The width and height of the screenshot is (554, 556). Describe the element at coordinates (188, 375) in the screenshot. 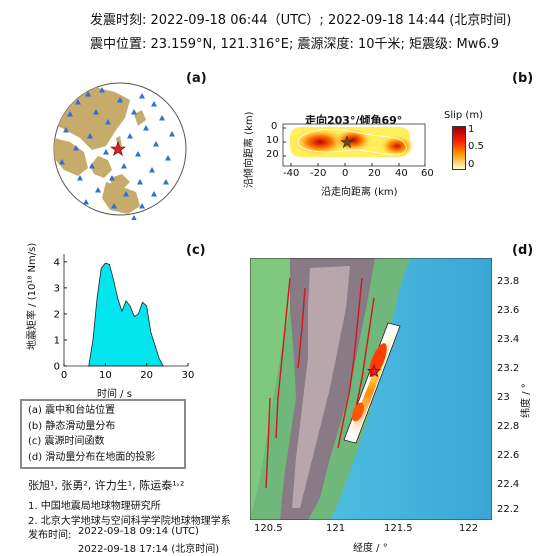

I see `stf-xtick-label: 30` at that location.